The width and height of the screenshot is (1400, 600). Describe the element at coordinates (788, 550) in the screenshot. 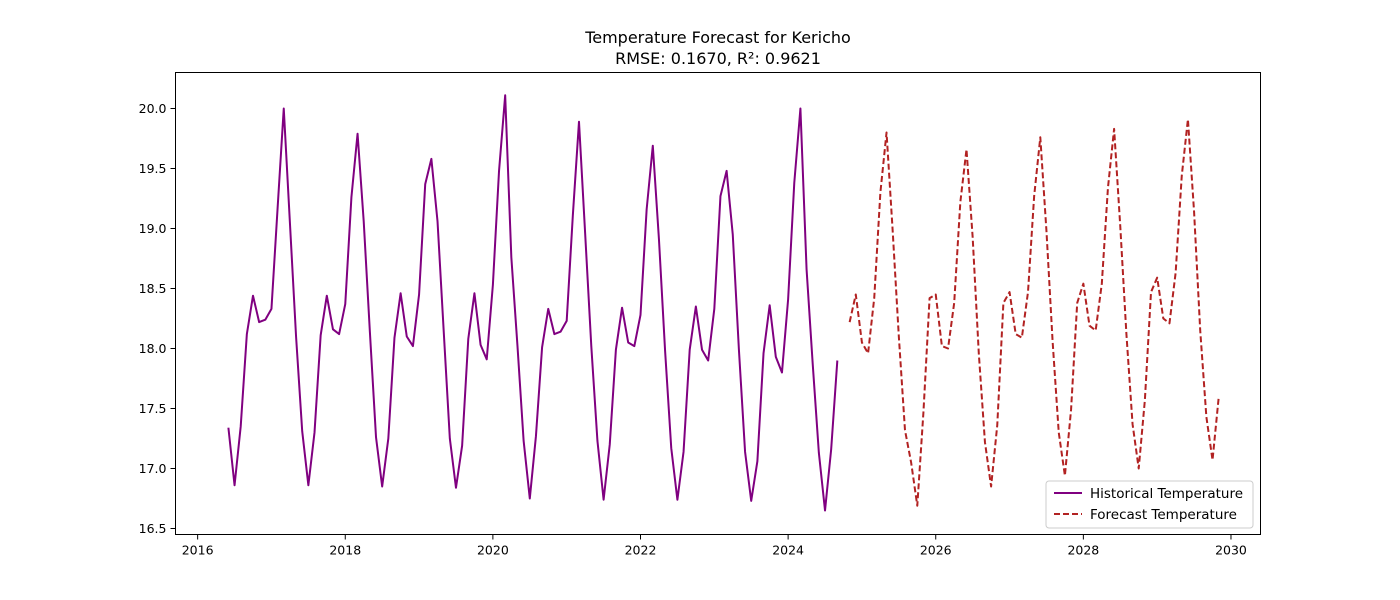

I see `x-tick-label: 2024` at that location.